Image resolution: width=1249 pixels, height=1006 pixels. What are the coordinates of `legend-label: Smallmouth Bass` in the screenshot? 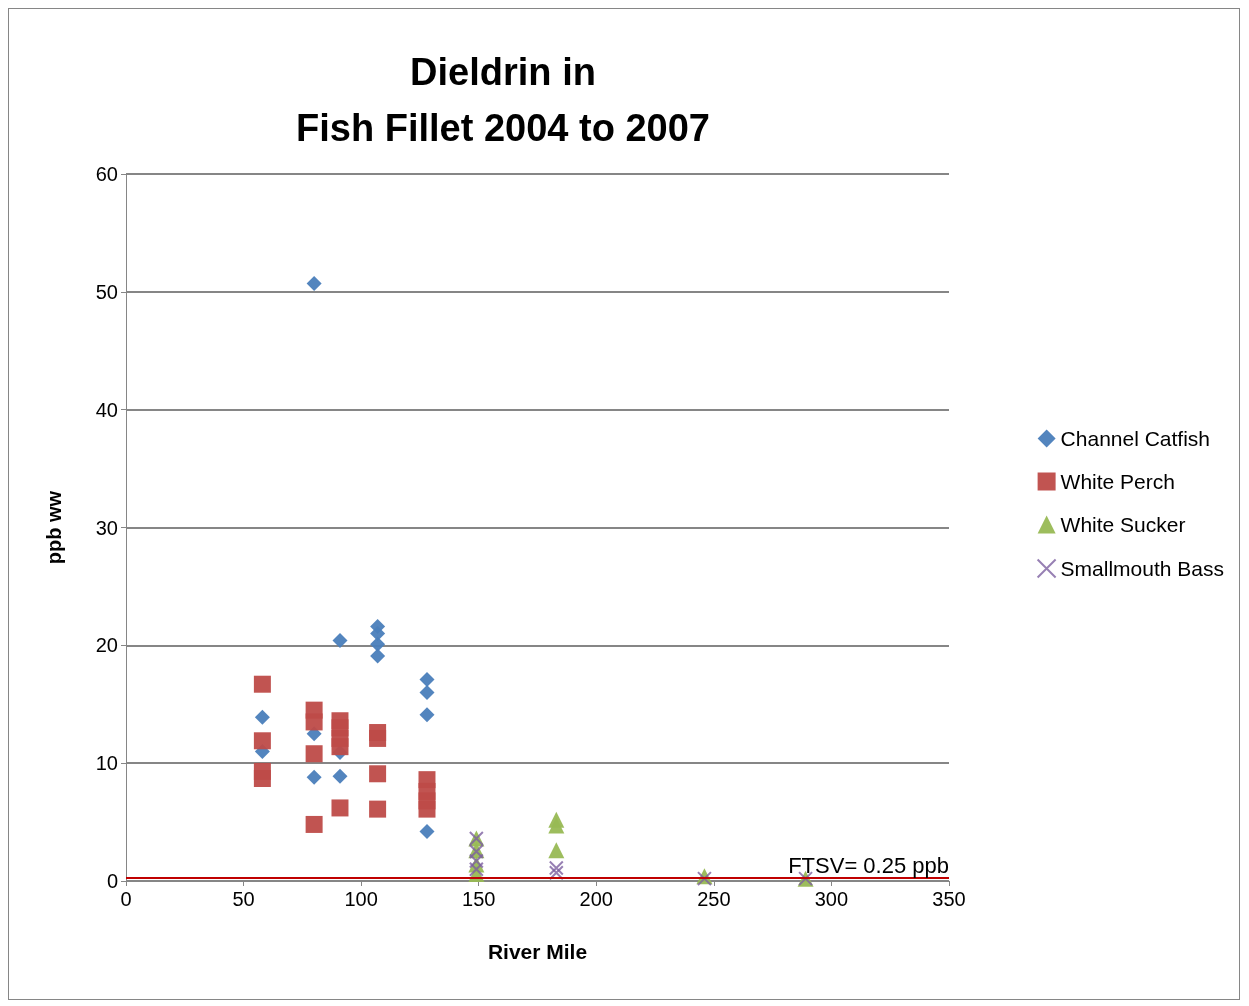 It's located at (1142, 568).